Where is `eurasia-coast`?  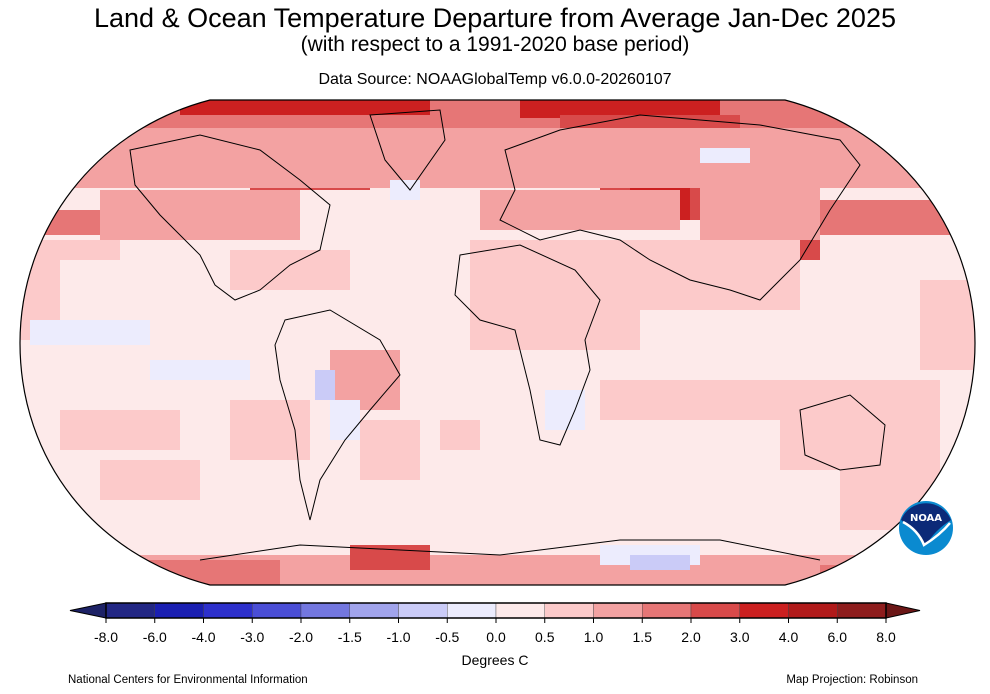 eurasia-coast is located at coordinates (680, 207).